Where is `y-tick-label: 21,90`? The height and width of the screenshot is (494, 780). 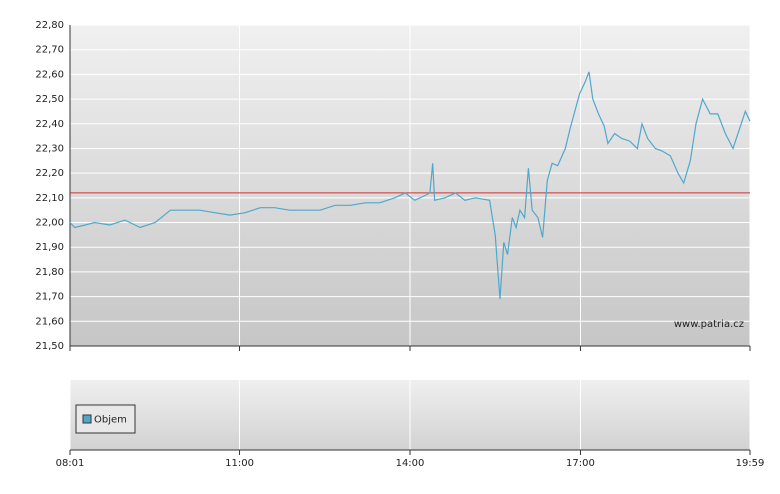
y-tick-label: 21,90 is located at coordinates (49, 247).